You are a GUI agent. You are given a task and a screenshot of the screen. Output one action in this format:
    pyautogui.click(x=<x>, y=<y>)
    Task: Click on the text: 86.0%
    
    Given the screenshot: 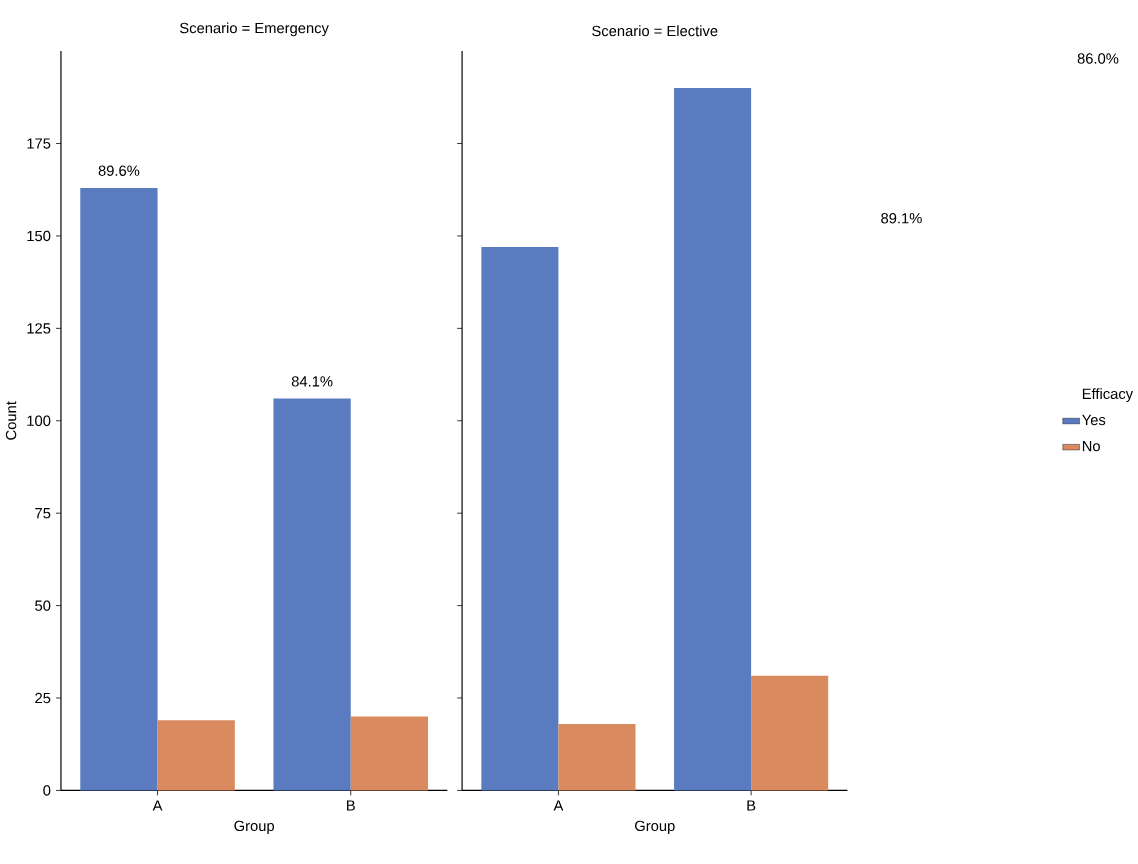 What is the action you would take?
    pyautogui.click(x=1098, y=58)
    